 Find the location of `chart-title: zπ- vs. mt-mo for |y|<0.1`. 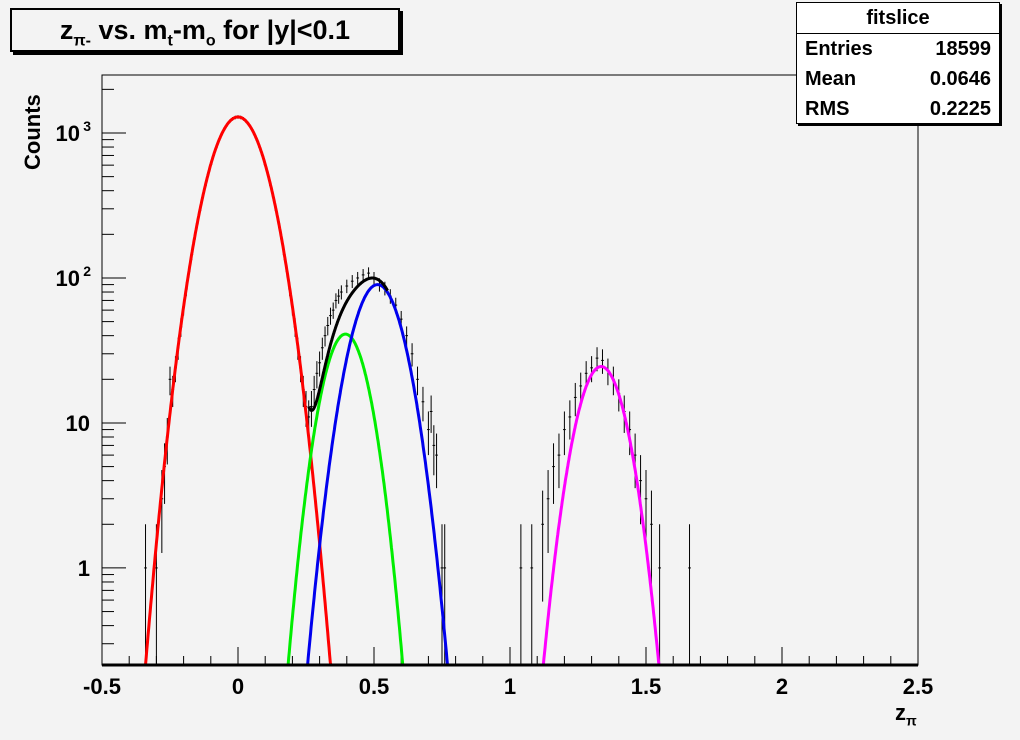

chart-title: zπ- vs. mt-mo for |y|<0.1 is located at coordinates (205, 30).